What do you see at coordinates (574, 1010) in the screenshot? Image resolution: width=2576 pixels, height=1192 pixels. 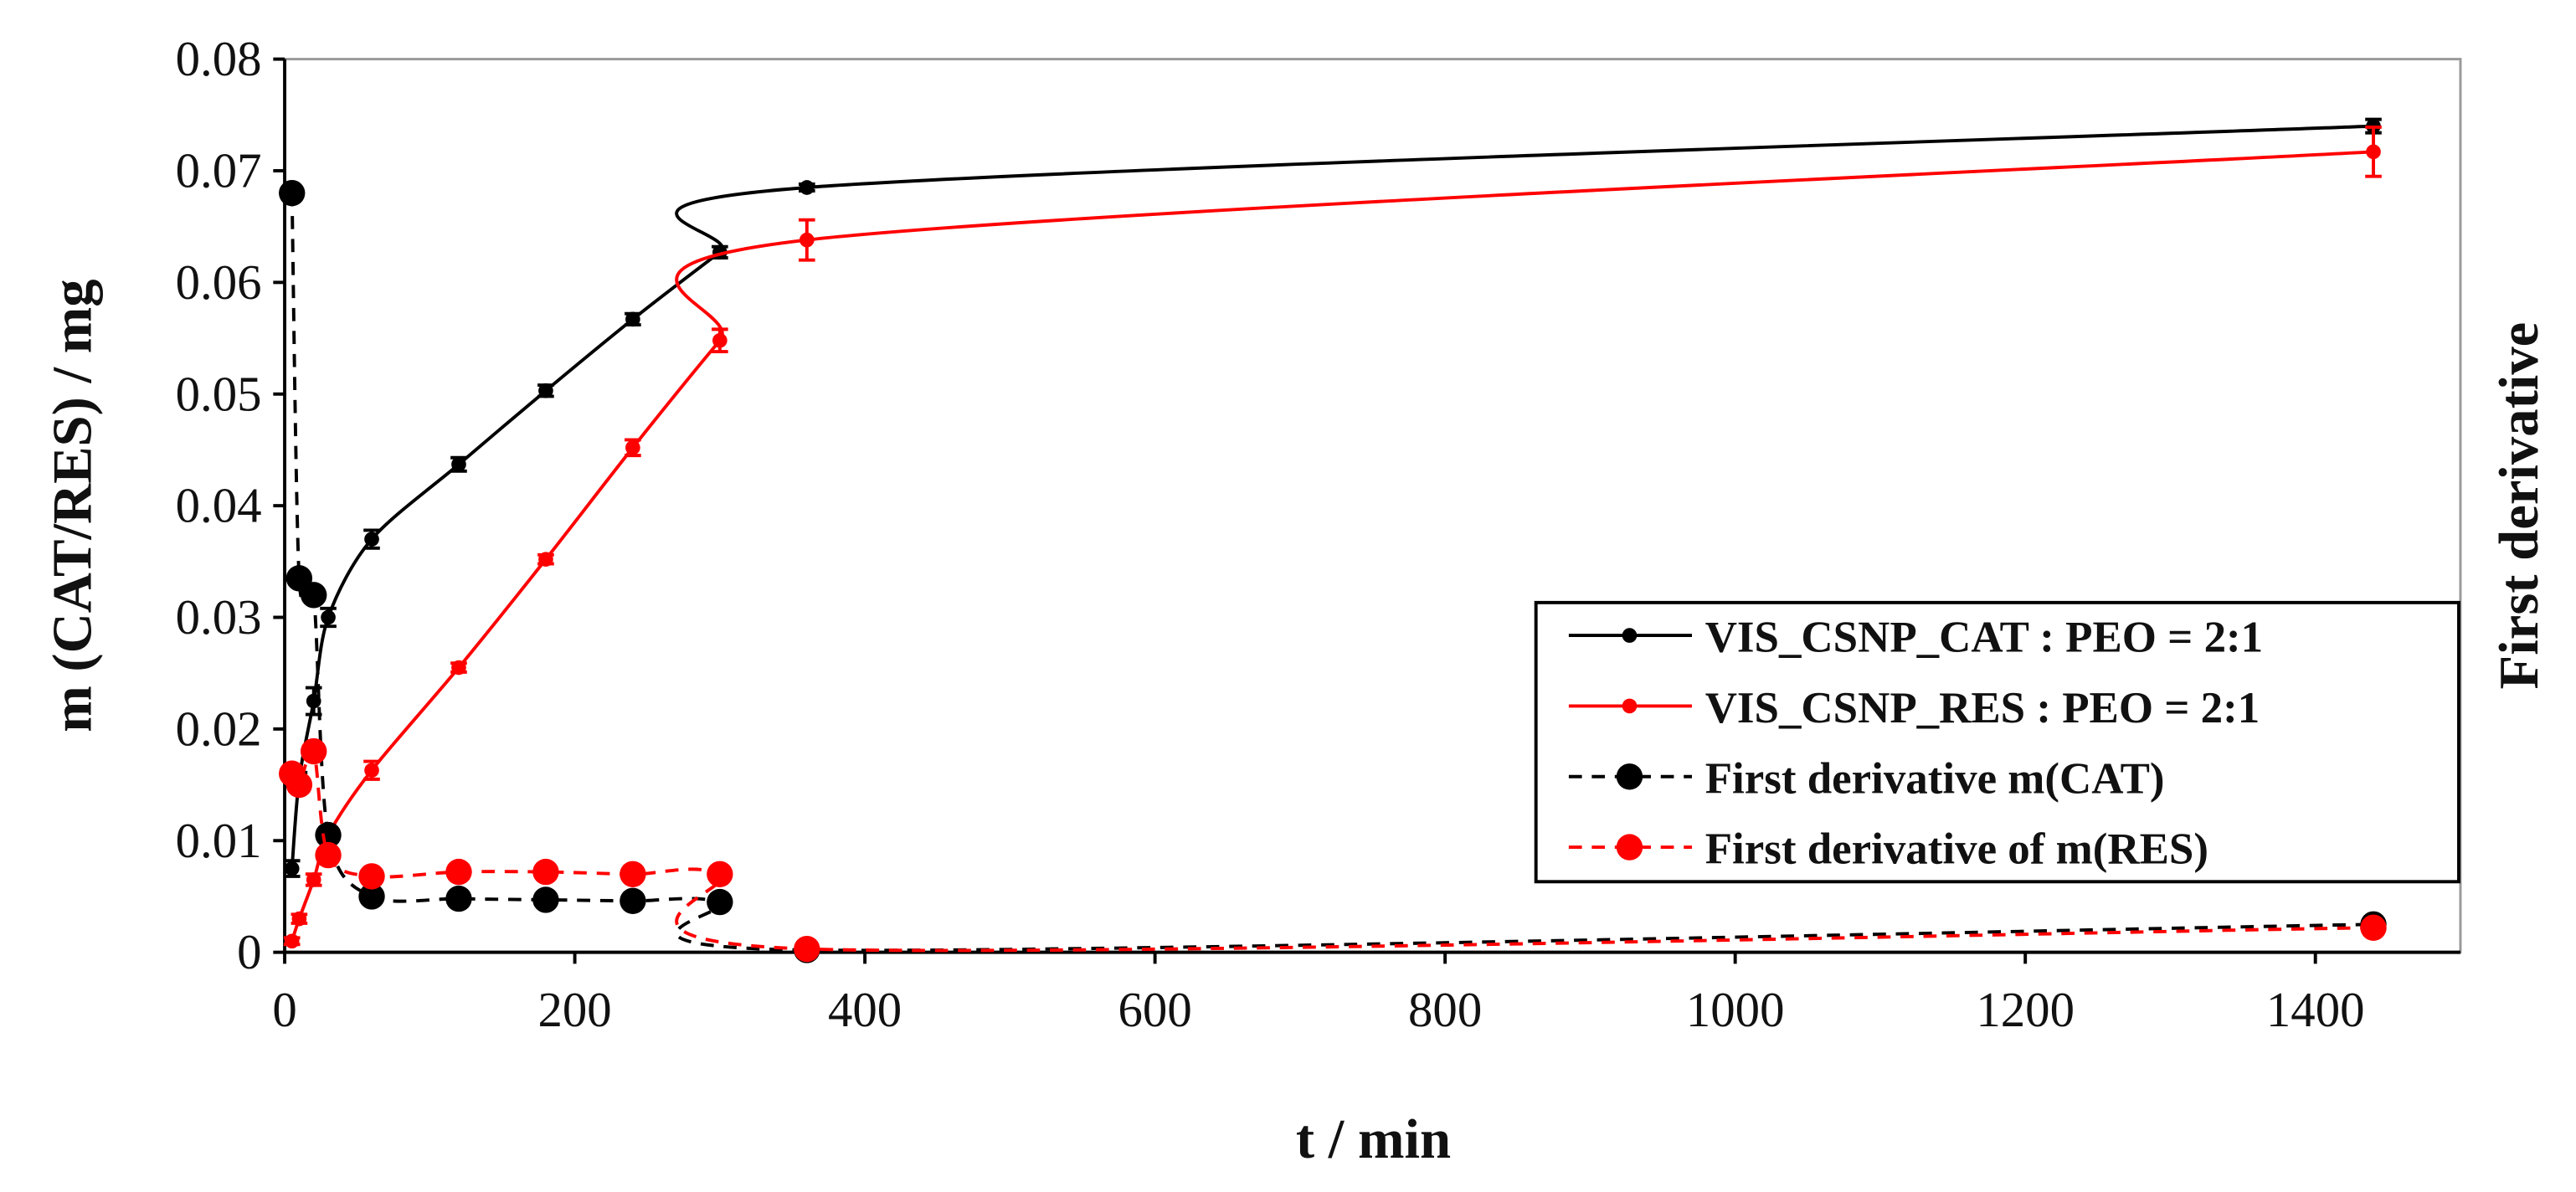 I see `x-tick-label: 200` at bounding box center [574, 1010].